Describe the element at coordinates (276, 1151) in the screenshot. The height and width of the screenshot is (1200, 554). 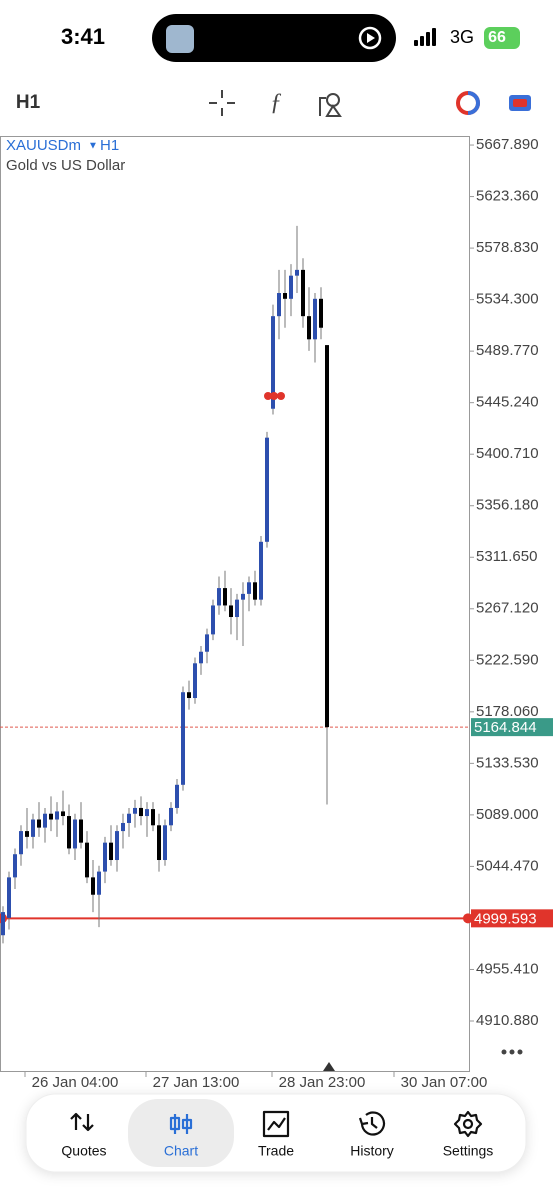
I see `tab-label: Trade` at that location.